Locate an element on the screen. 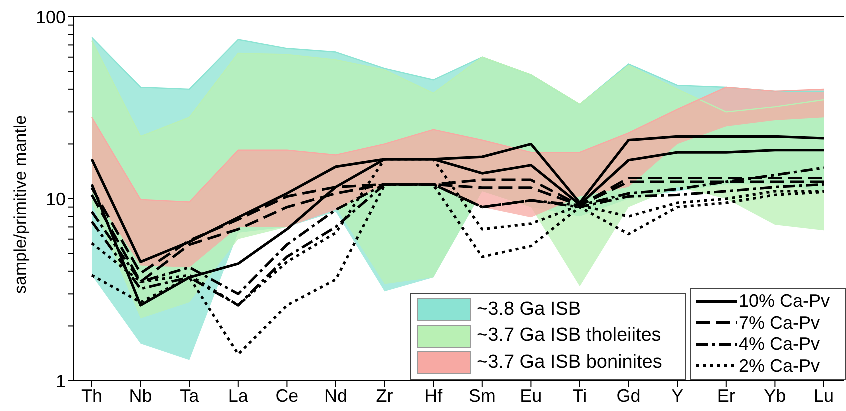  legend-label: 2% Ca-Pv is located at coordinates (779, 366).